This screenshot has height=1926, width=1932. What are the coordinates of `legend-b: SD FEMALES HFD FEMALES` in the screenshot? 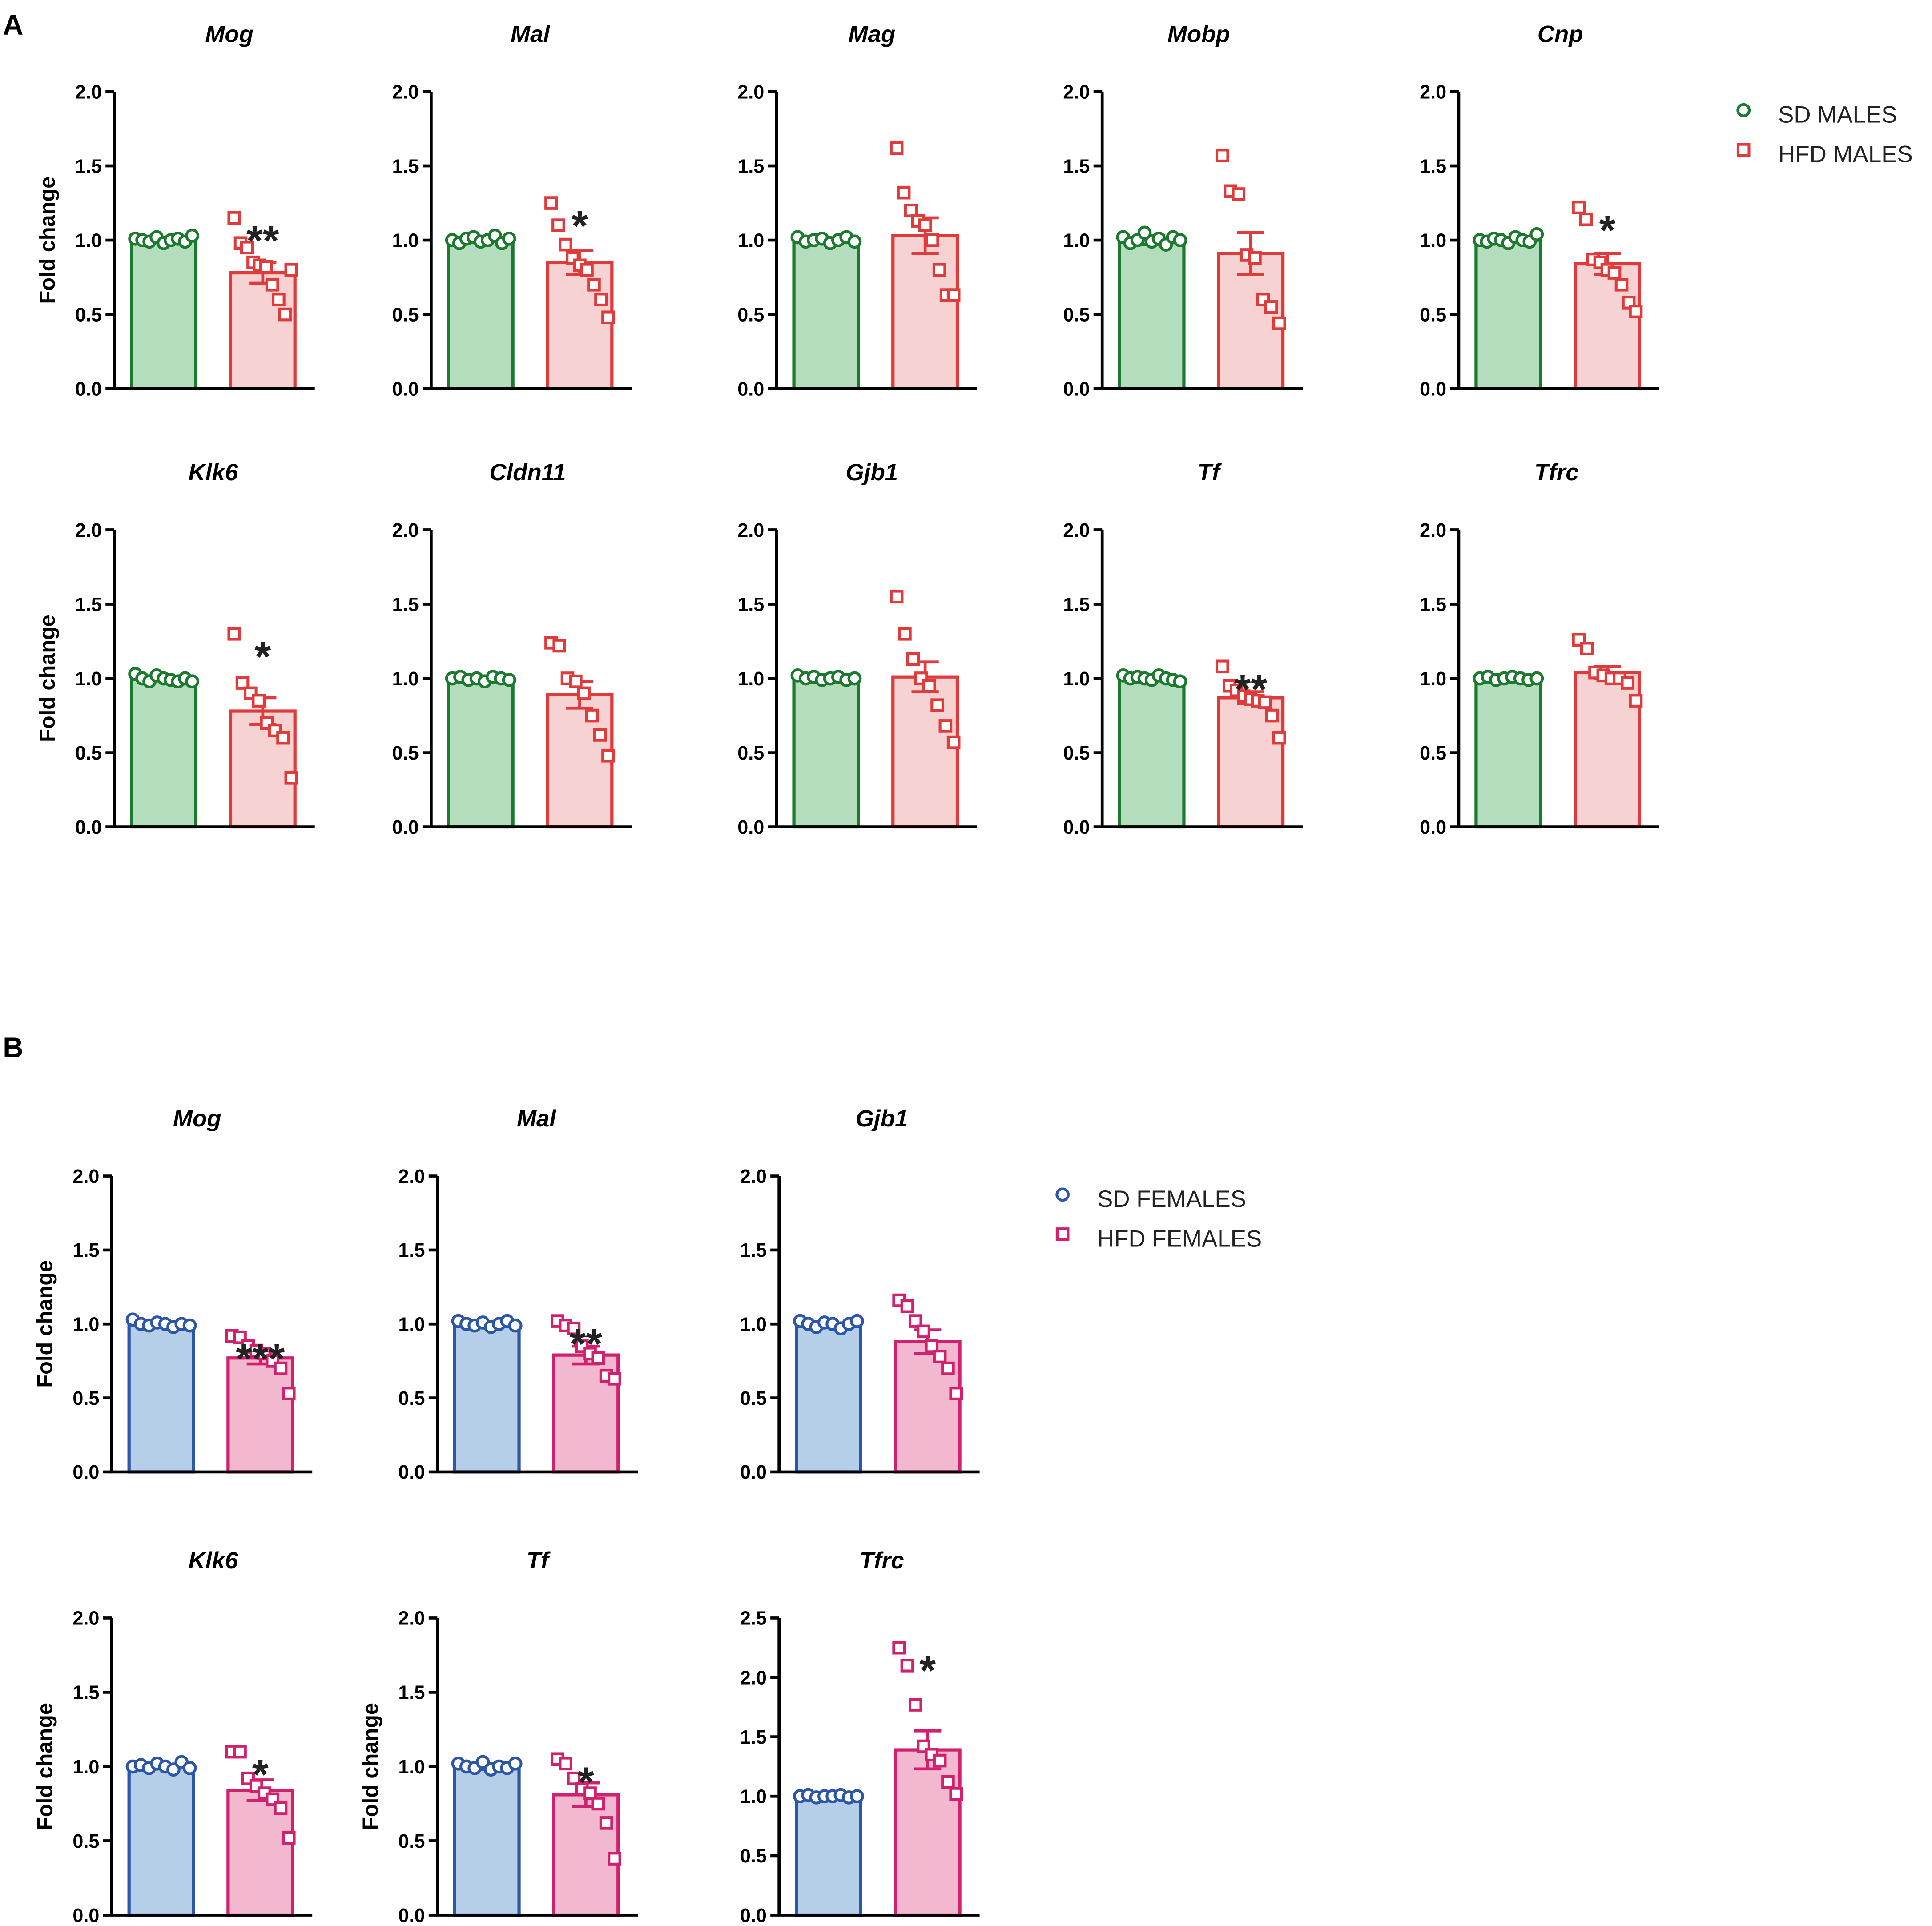 It's located at (1158, 1219).